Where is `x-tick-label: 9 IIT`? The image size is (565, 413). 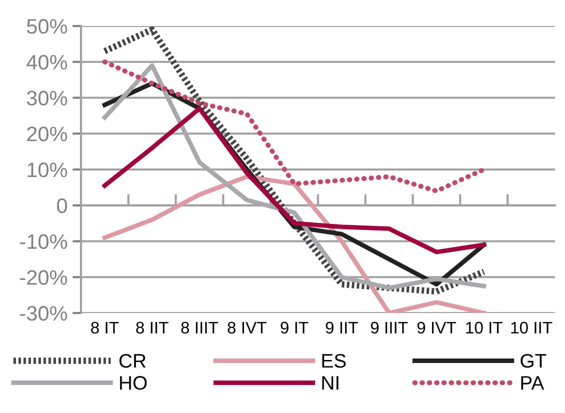
x-tick-label: 9 IIT is located at coordinates (342, 328).